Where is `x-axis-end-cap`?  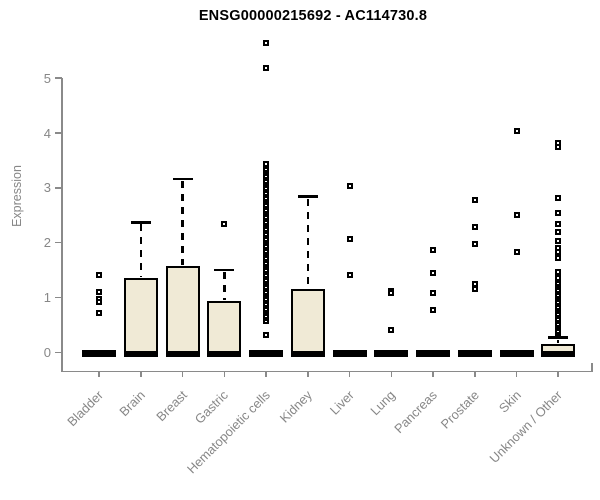
x-axis-end-cap is located at coordinates (592, 367).